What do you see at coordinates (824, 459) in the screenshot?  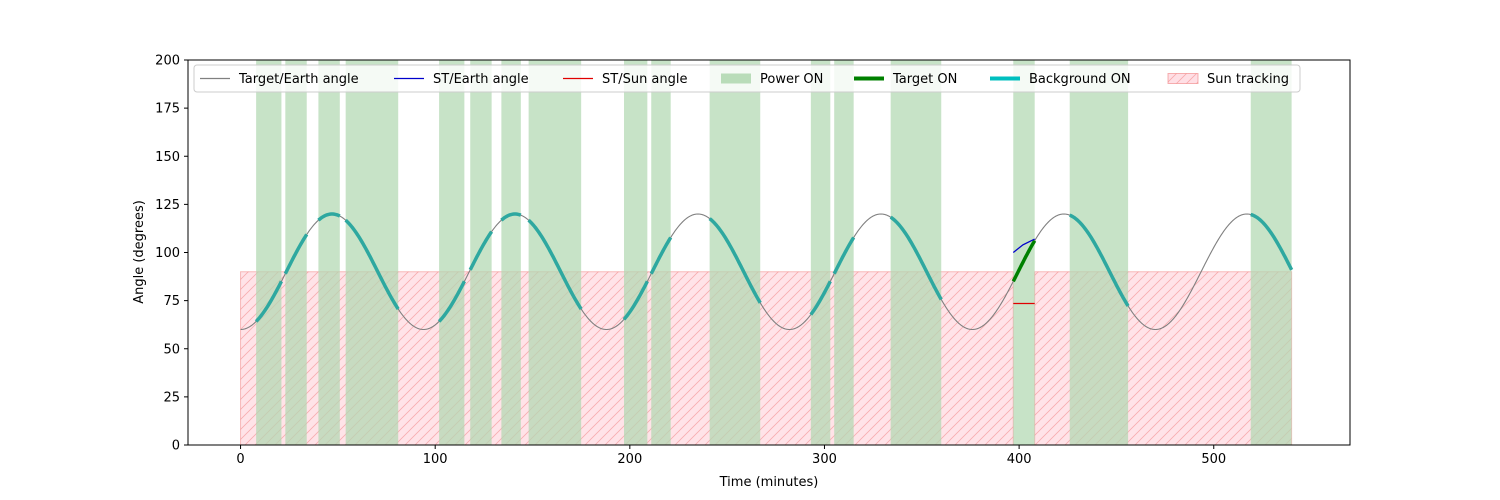 I see `x-tick-label: 300` at bounding box center [824, 459].